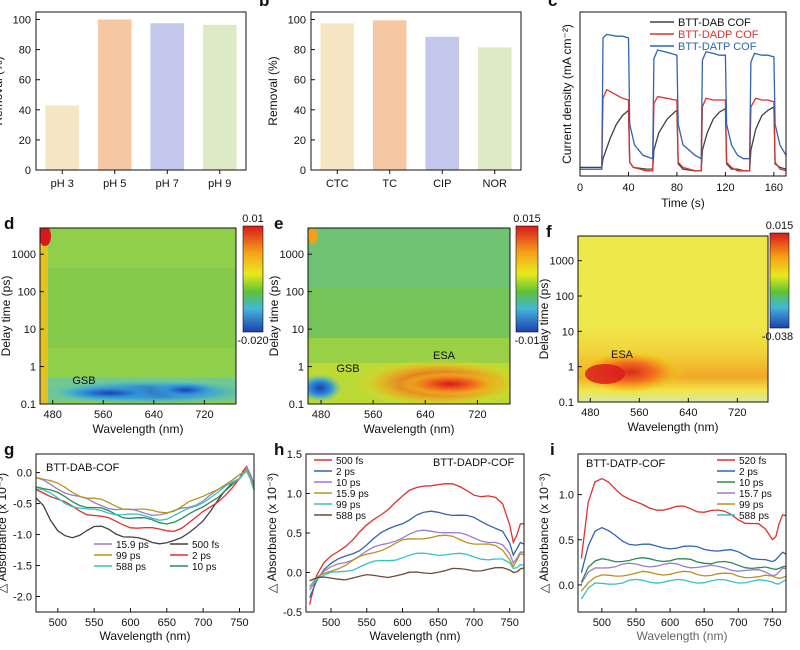 Image resolution: width=800 pixels, height=650 pixels. What do you see at coordinates (774, 188) in the screenshot?
I see `x-tick-label: 160` at bounding box center [774, 188].